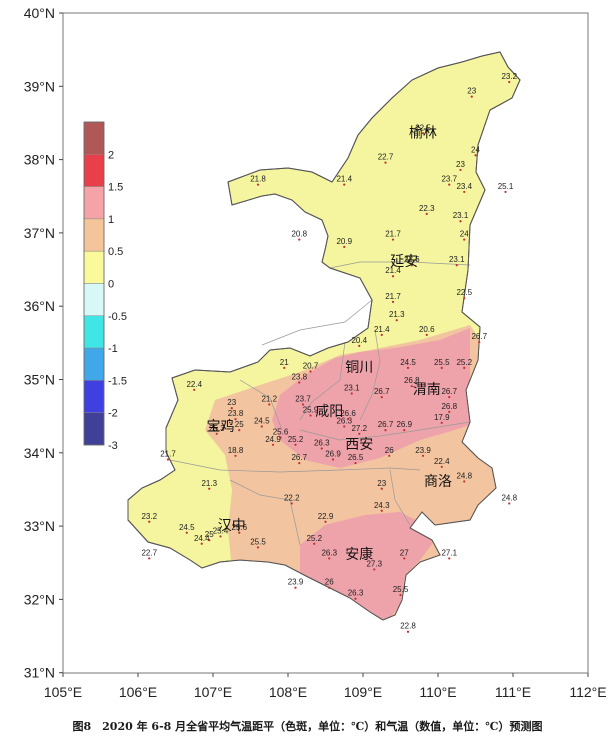  I want to click on station-temperature: 26, so click(389, 450).